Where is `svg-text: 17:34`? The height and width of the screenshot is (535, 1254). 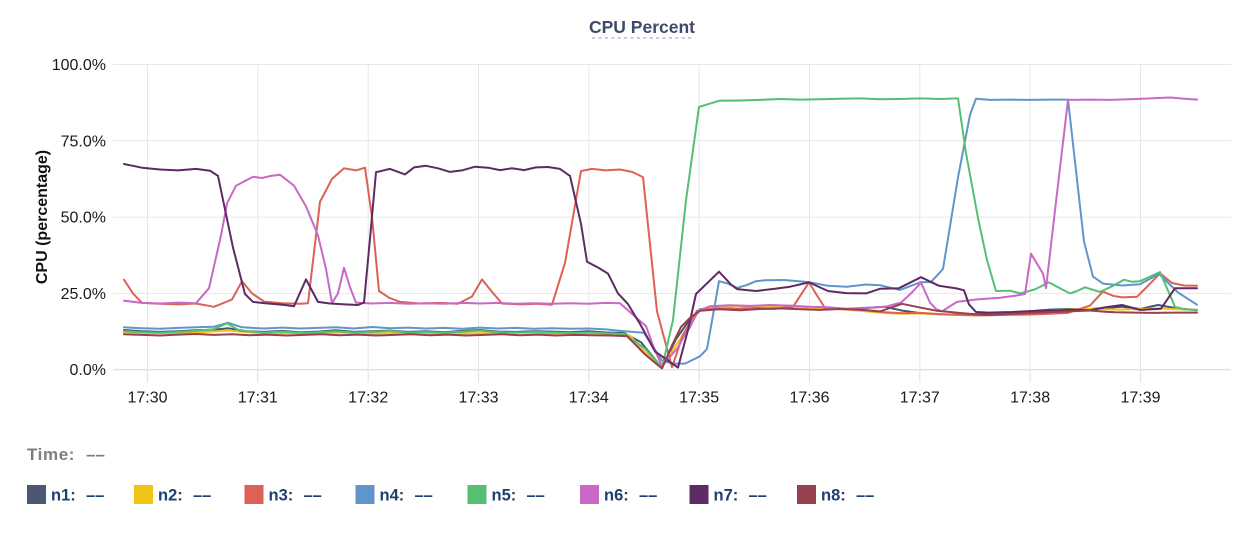
svg-text: 17:34 is located at coordinates (589, 398).